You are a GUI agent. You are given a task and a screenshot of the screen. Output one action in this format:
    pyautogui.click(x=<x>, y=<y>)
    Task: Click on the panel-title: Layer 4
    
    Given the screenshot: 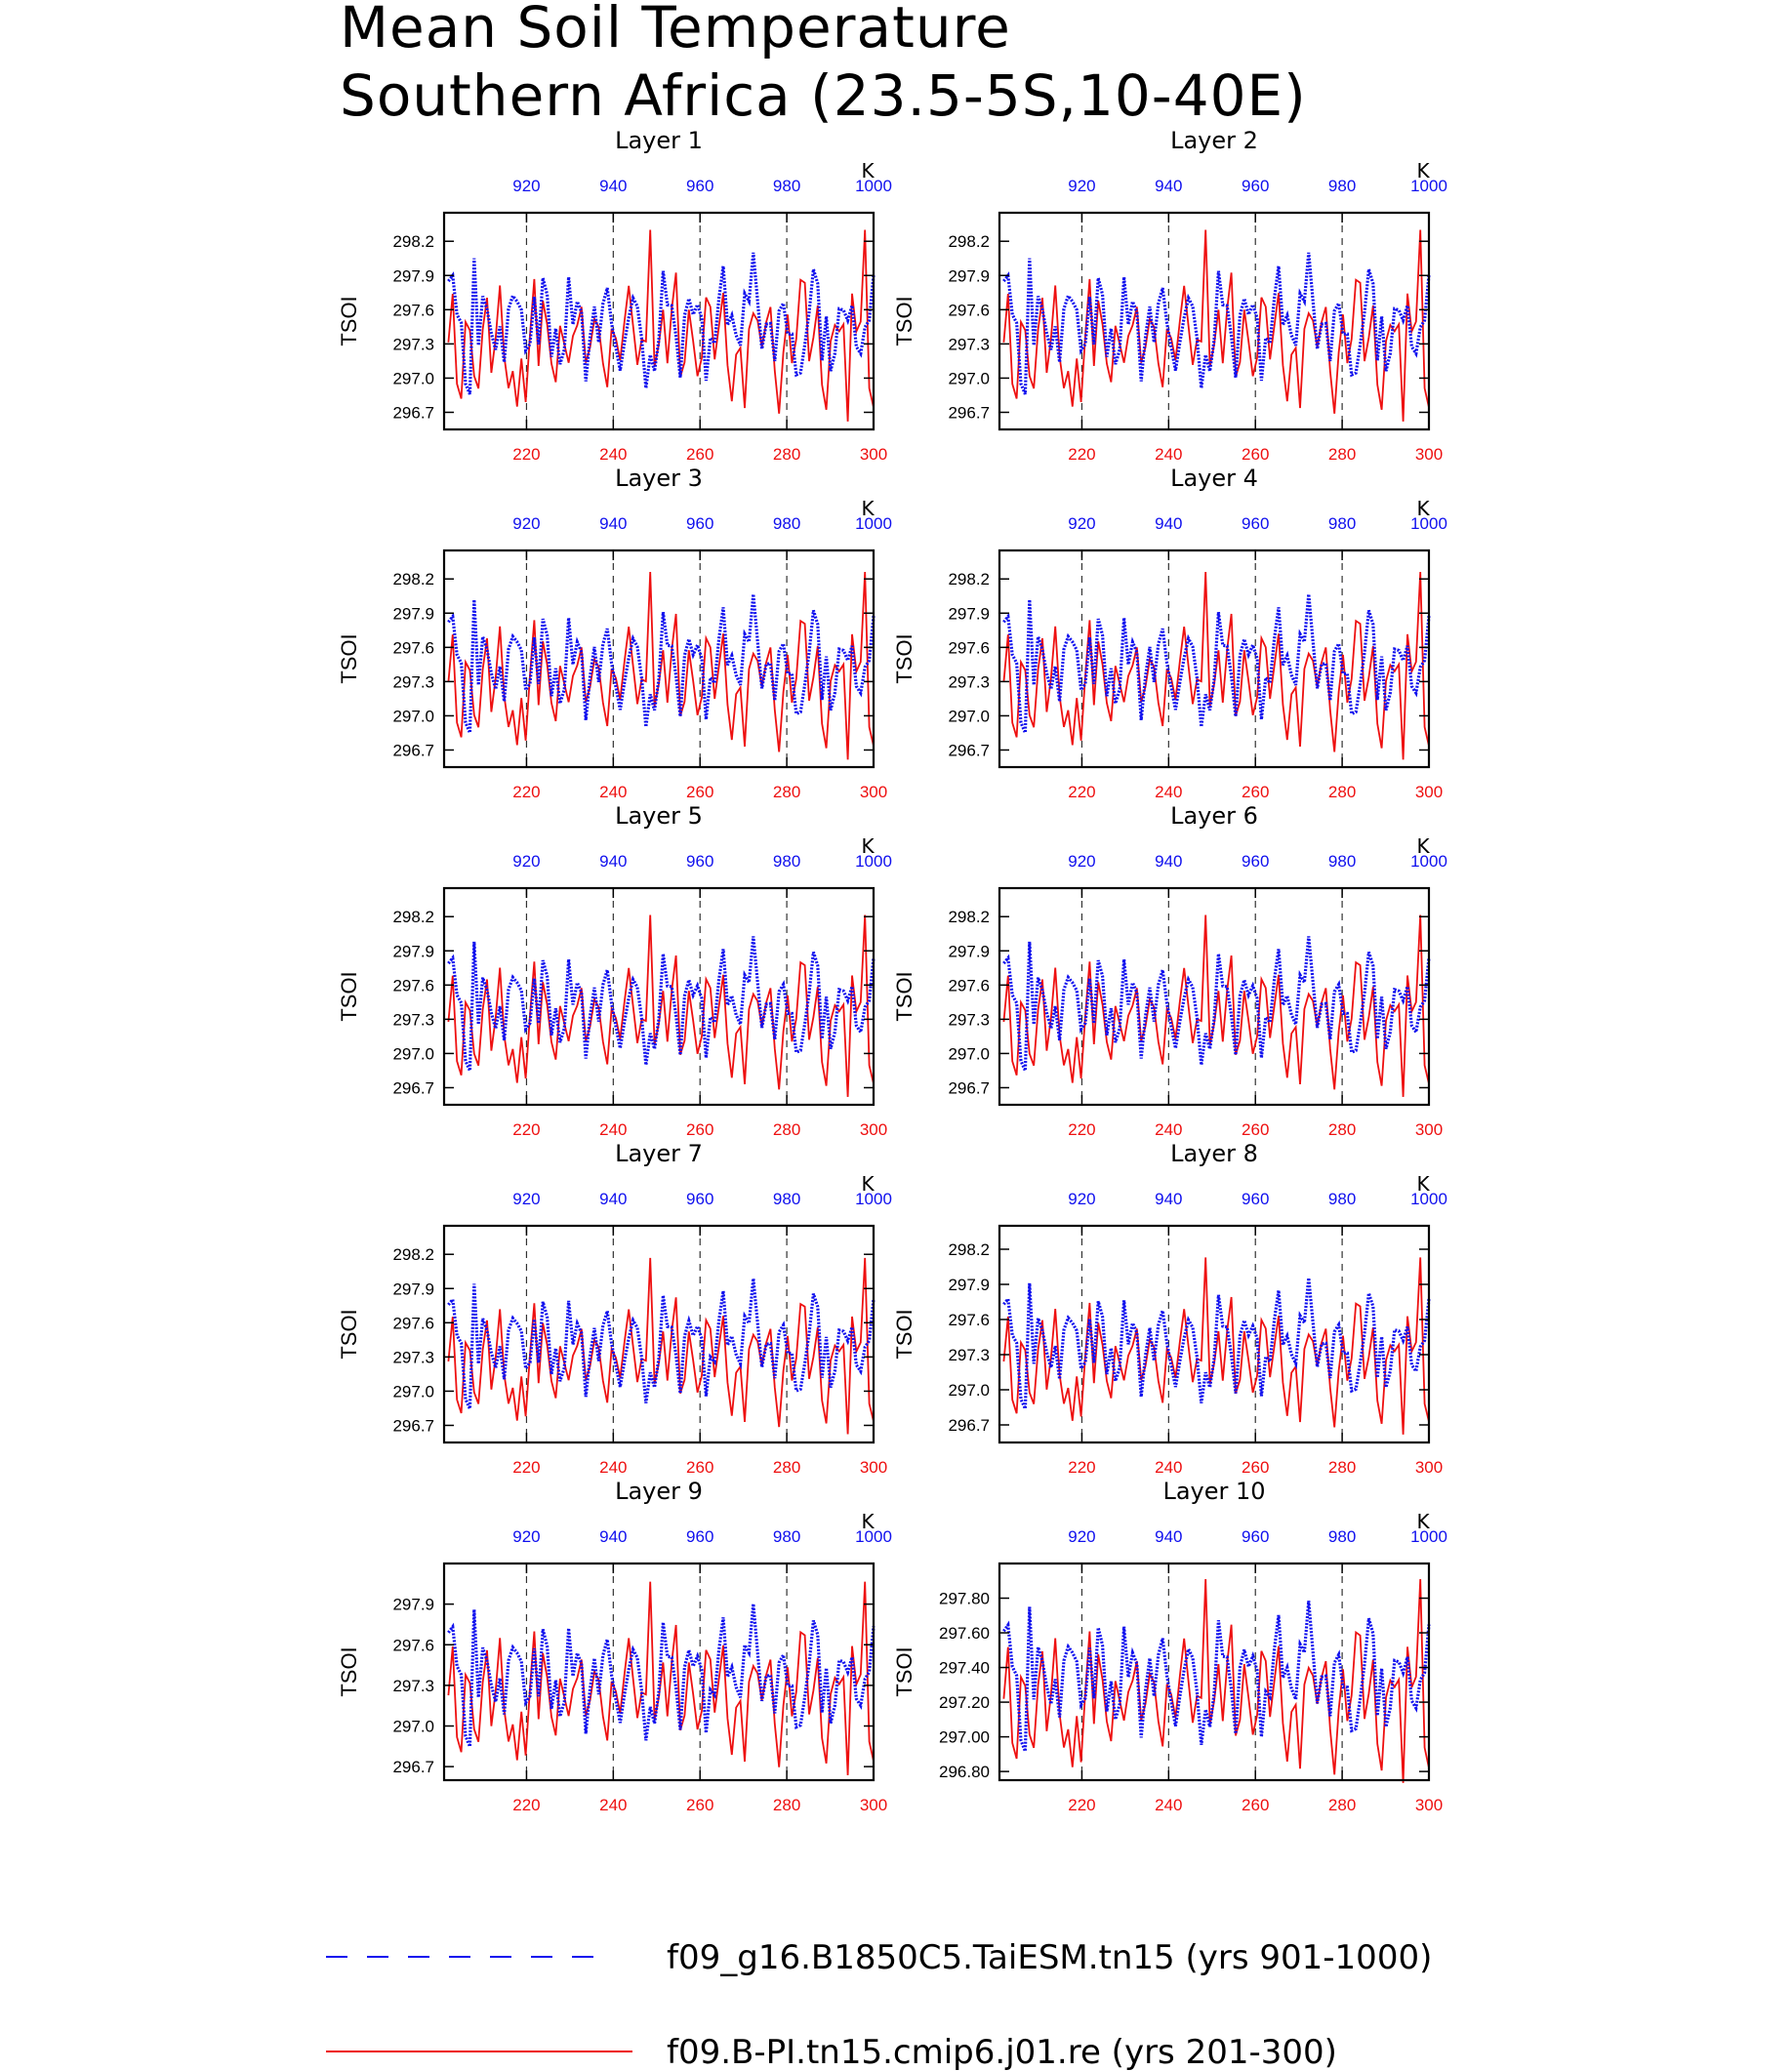 What is the action you would take?
    pyautogui.click(x=1214, y=479)
    